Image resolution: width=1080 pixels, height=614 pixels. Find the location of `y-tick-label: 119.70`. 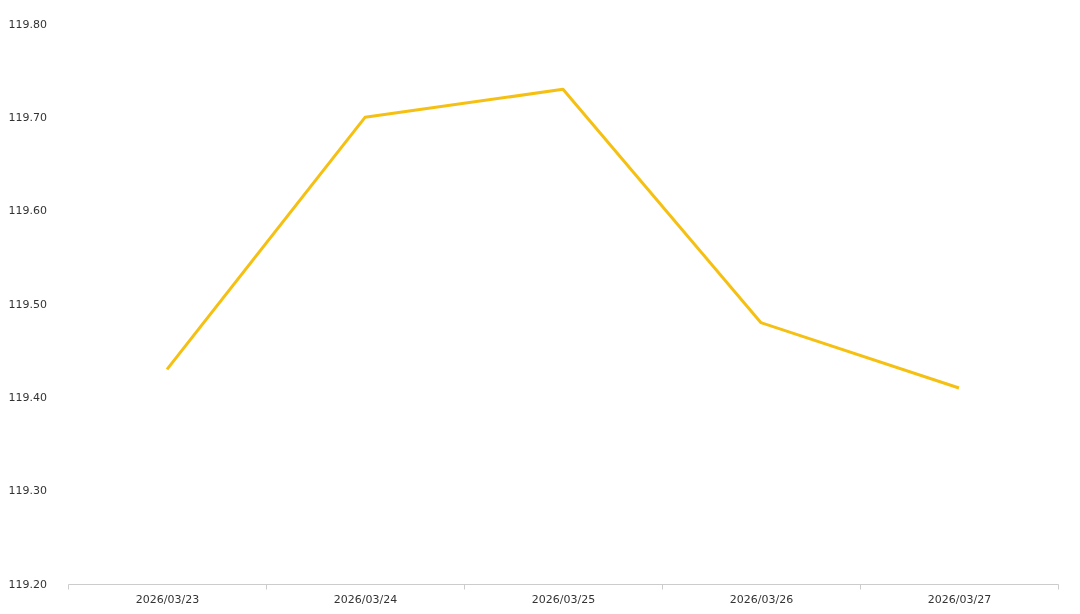

y-tick-label: 119.70 is located at coordinates (27, 117).